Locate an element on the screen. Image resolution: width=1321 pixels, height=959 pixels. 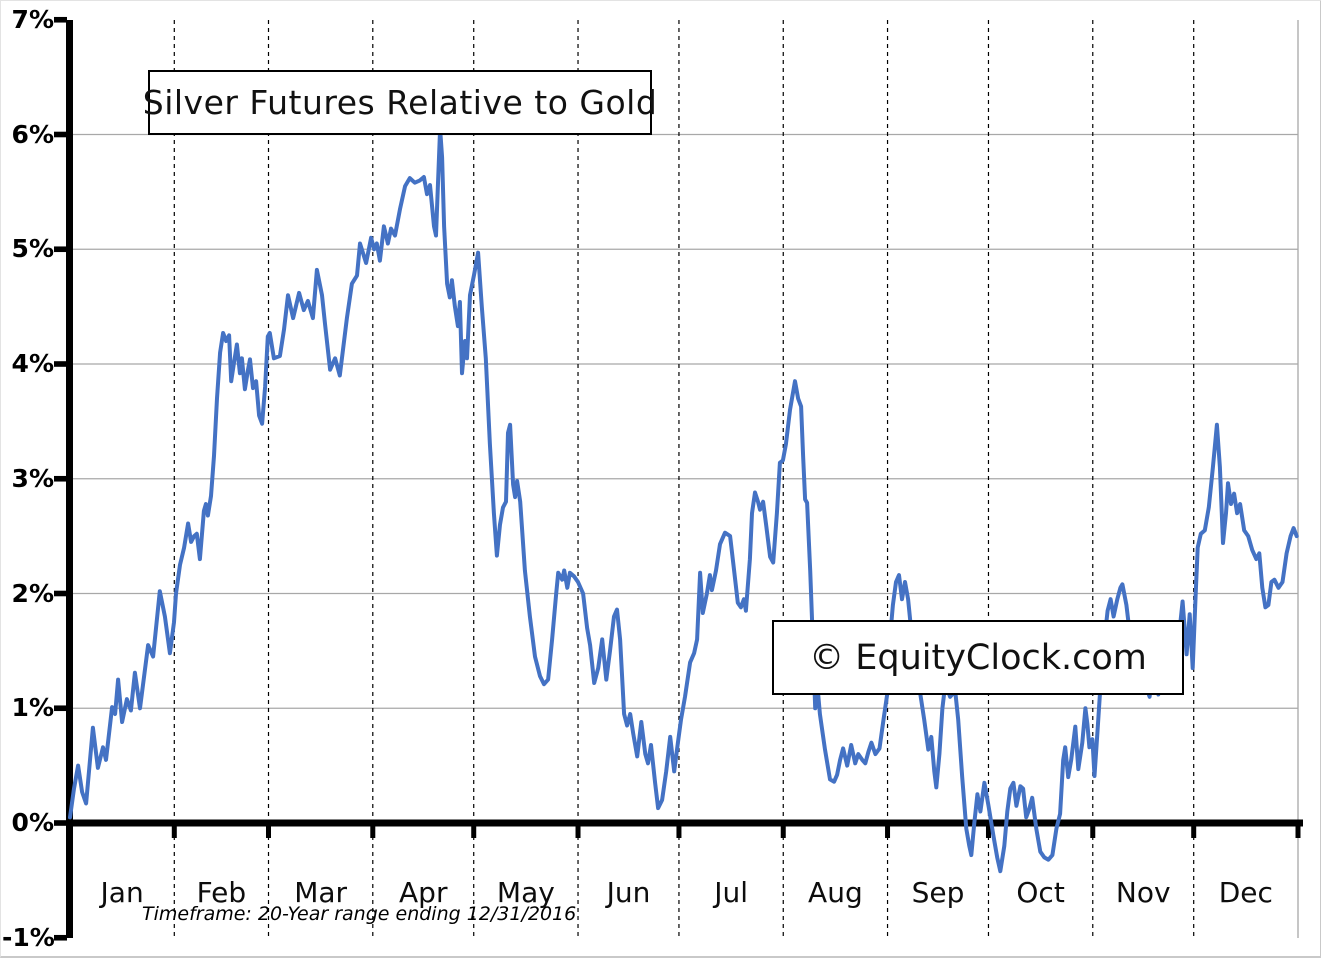
x-axis-label-oct: Oct is located at coordinates (1040, 892).